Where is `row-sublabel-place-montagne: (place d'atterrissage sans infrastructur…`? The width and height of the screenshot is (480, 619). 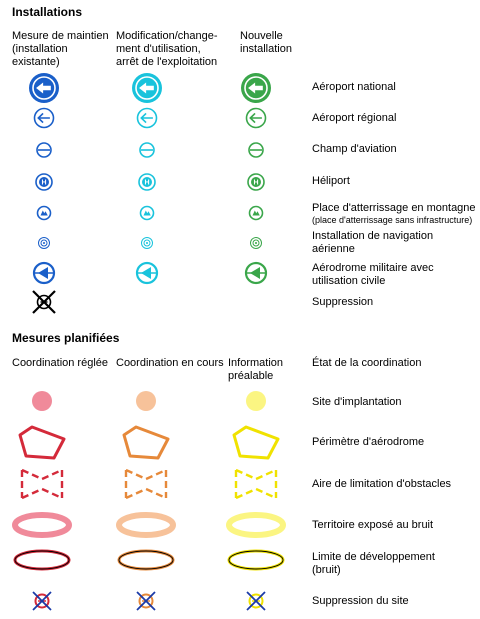
row-sublabel-place-montagne: (place d'atterrissage sans infrastructur… is located at coordinates (392, 220).